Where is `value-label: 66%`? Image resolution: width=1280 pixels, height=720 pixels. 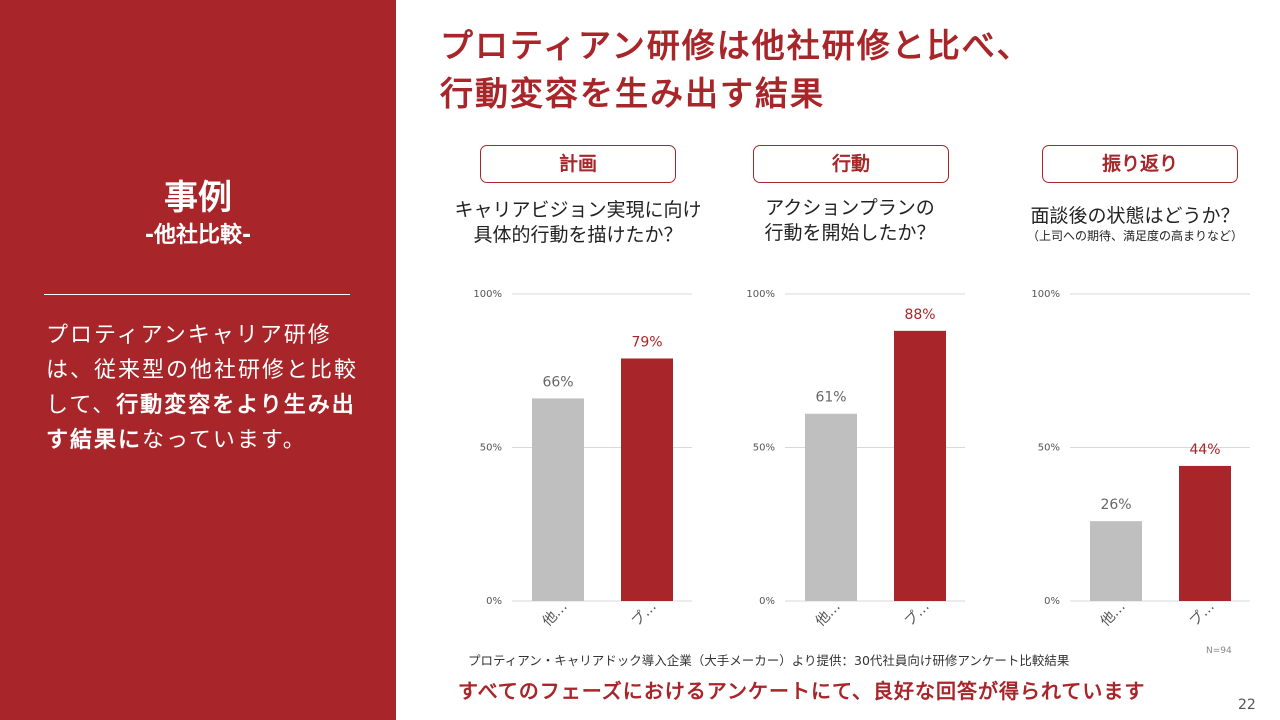
value-label: 66% is located at coordinates (557, 382).